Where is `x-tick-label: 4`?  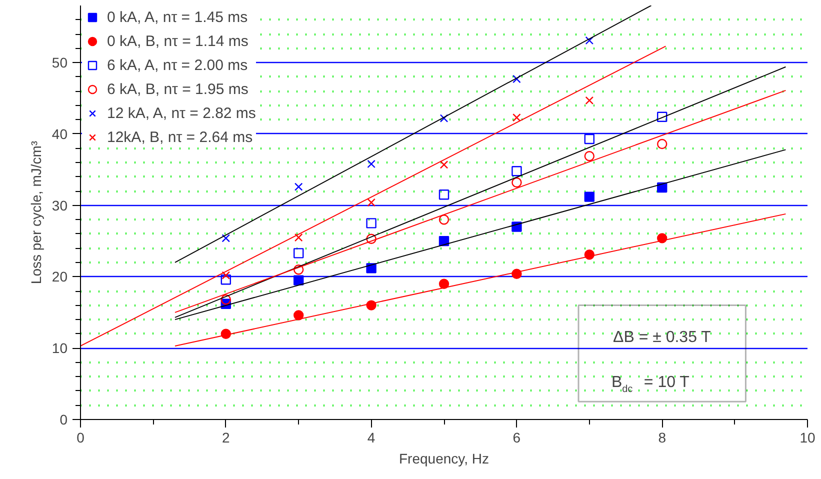 x-tick-label: 4 is located at coordinates (371, 438).